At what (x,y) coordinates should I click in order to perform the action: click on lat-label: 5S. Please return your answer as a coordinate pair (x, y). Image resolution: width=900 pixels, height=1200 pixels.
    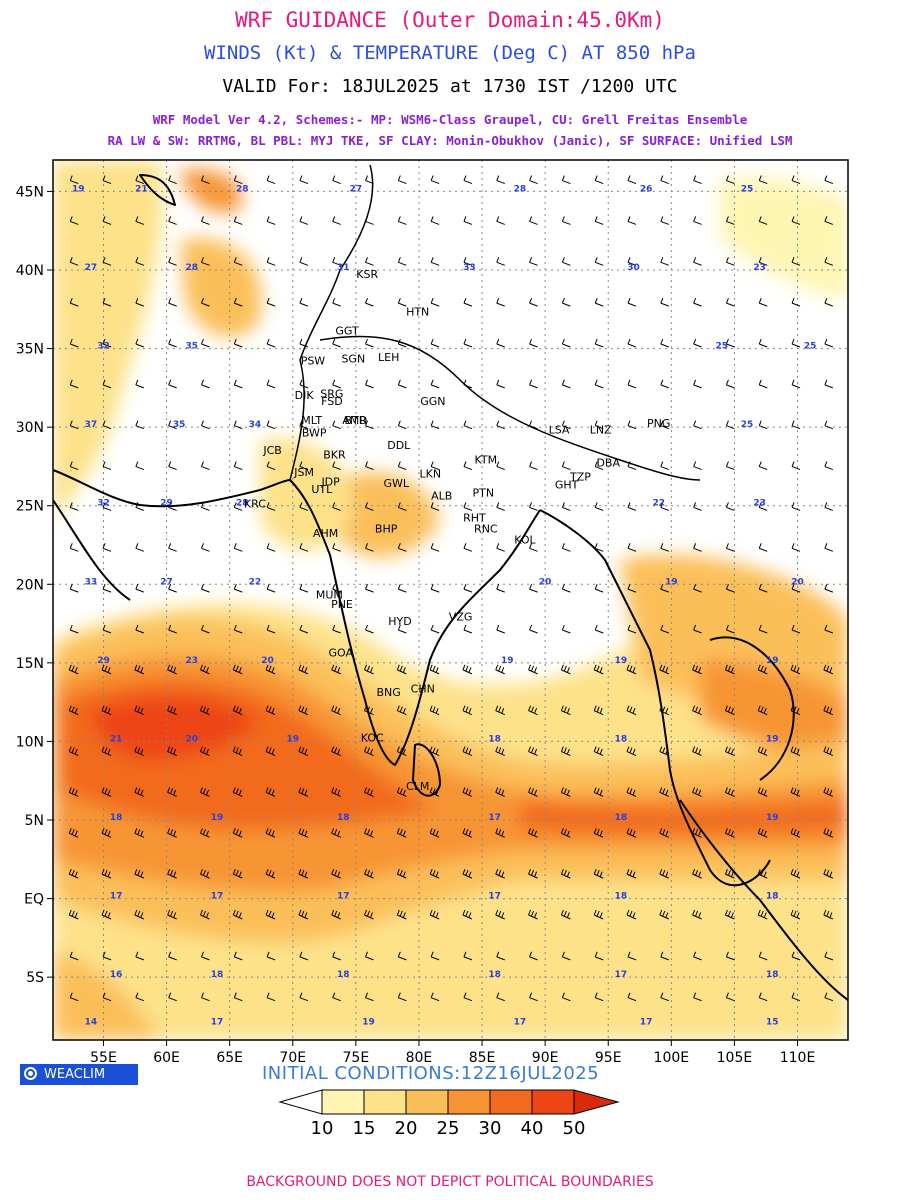
    Looking at the image, I should click on (35, 978).